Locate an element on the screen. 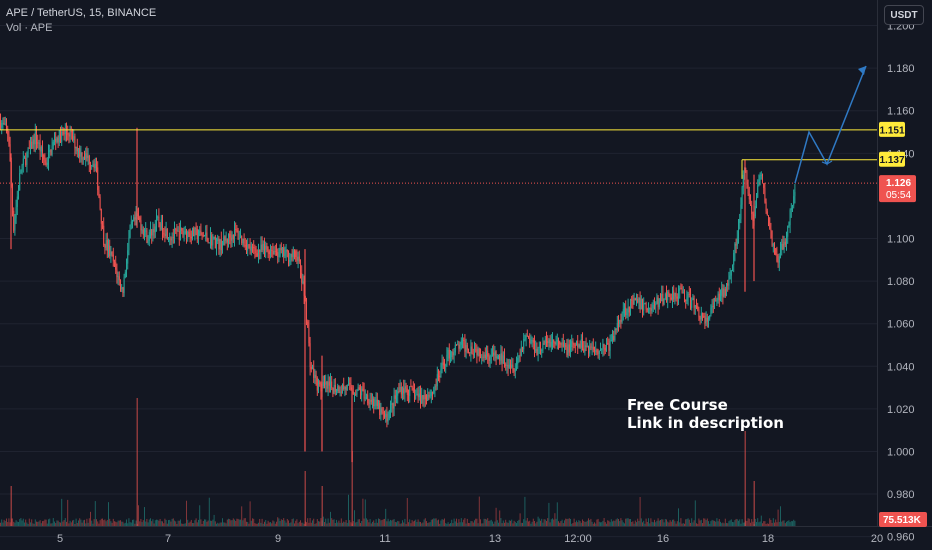 The height and width of the screenshot is (550, 932). y-tick-label: 0.960 is located at coordinates (901, 538).